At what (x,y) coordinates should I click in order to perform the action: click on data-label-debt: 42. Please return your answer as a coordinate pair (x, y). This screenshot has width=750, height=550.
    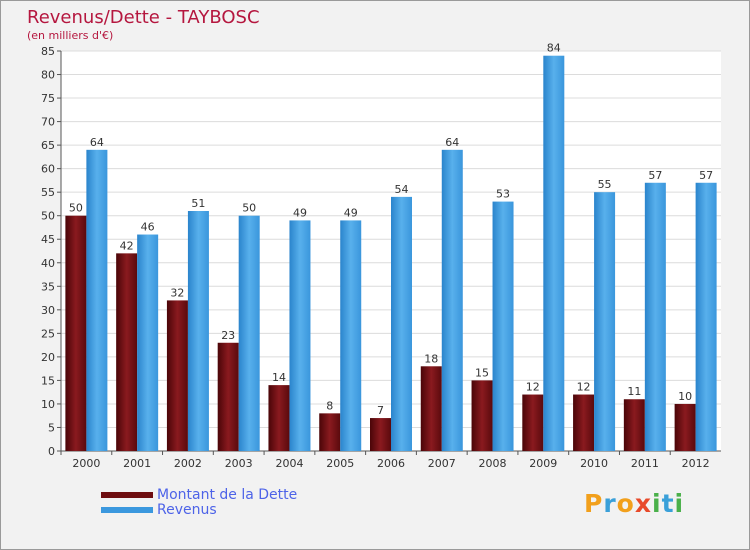
    Looking at the image, I should click on (127, 245).